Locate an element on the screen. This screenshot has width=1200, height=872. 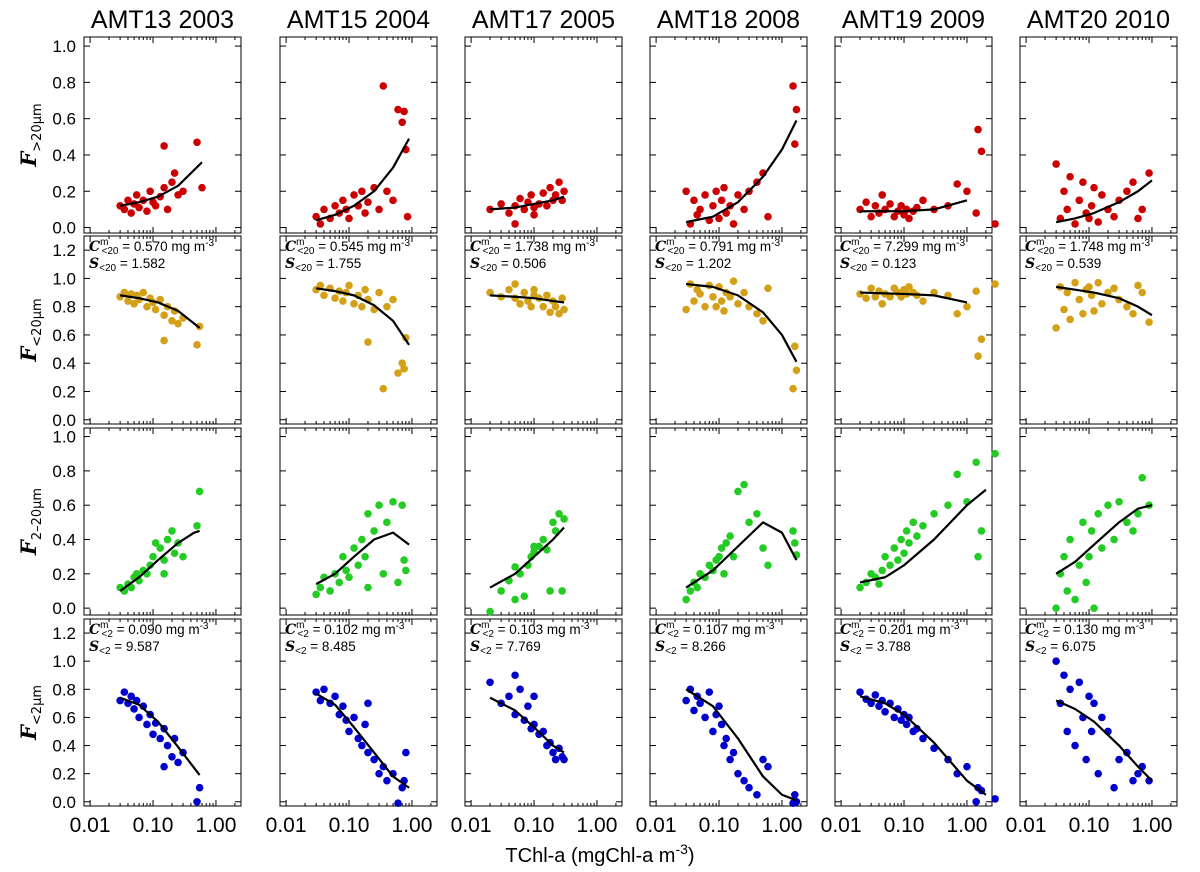
y-tick-label: 0.0 is located at coordinates (64, 802).